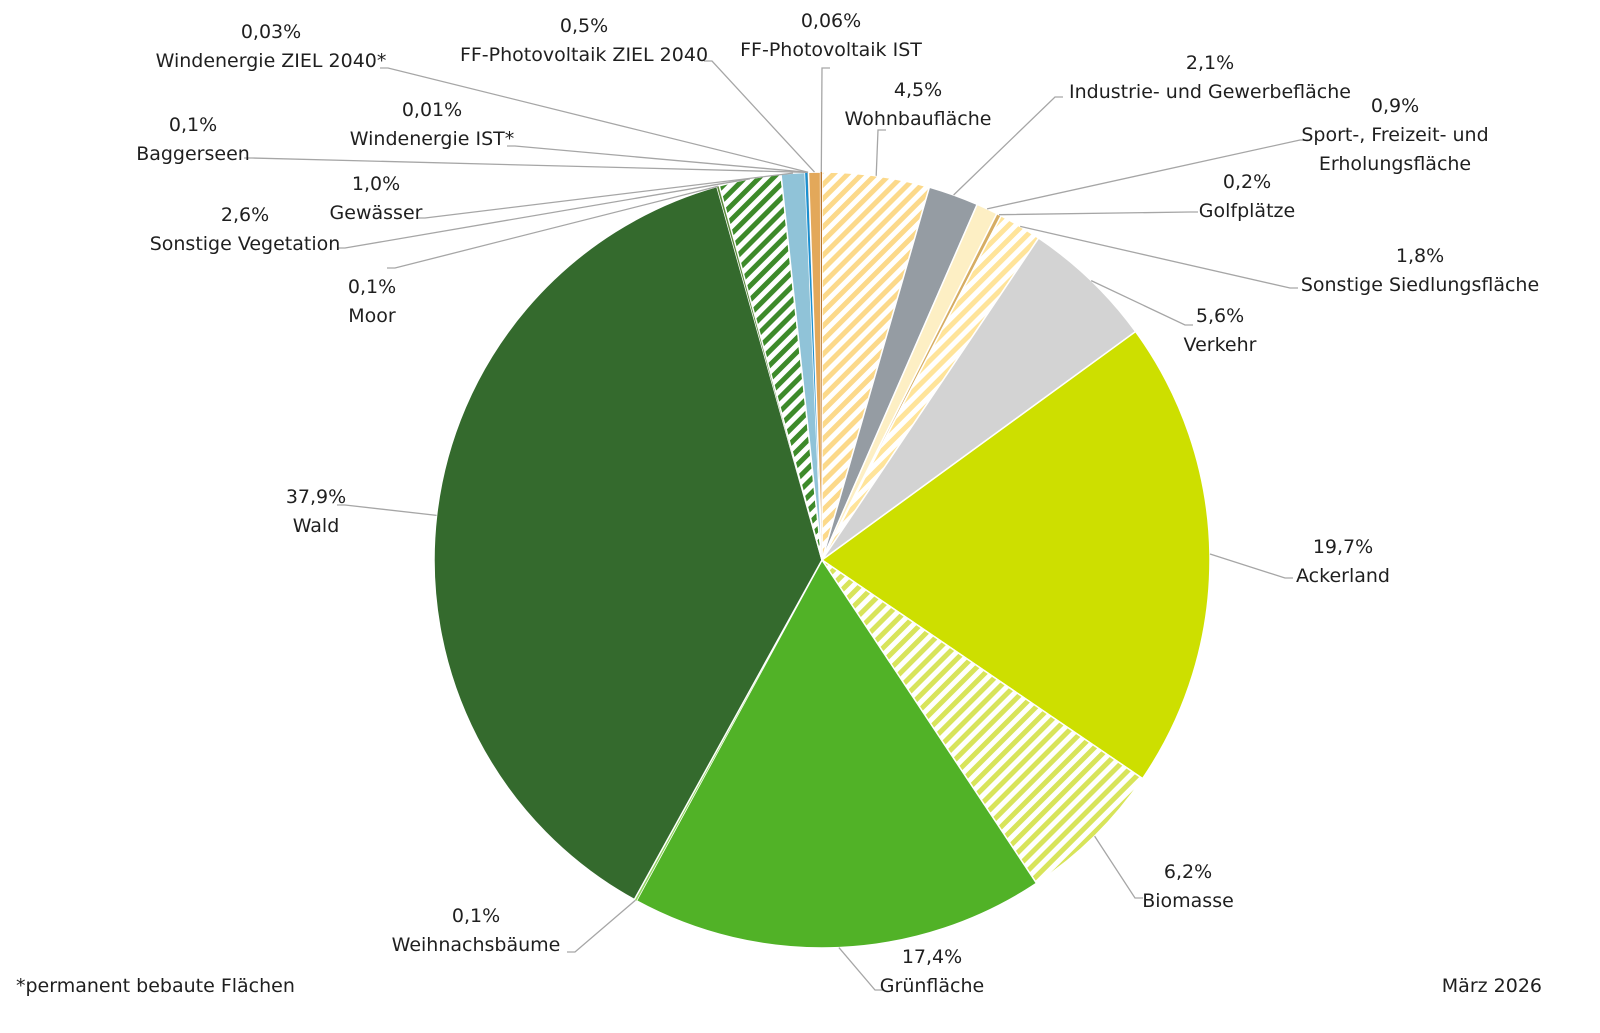 This screenshot has width=1600, height=1033. What do you see at coordinates (271, 61) in the screenshot?
I see `slice-name-label: Windenergie ZIEL 2040*` at bounding box center [271, 61].